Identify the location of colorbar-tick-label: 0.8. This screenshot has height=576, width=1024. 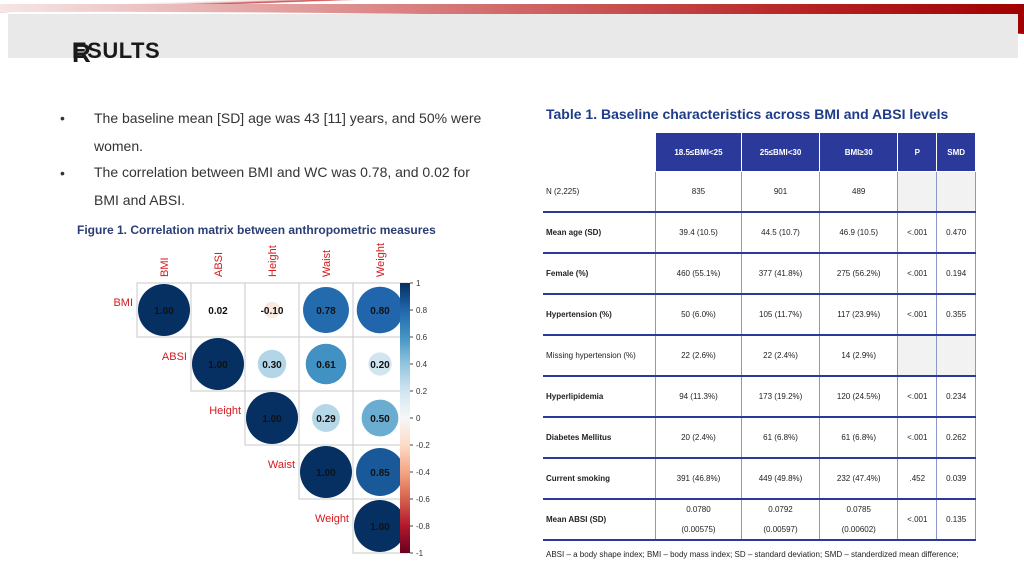
(422, 310).